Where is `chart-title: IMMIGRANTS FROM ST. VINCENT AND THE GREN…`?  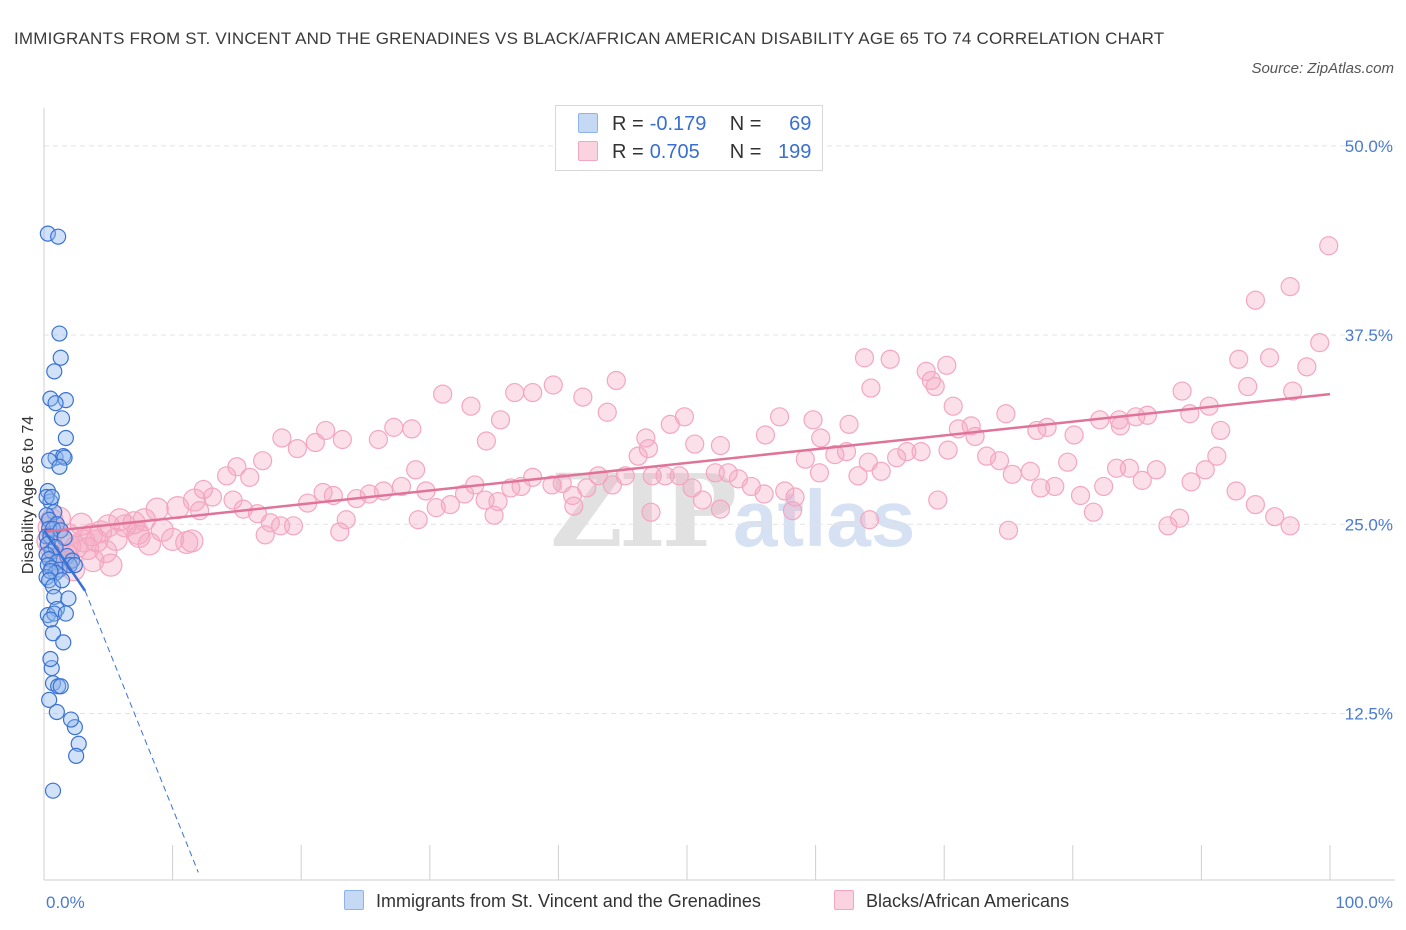 chart-title: IMMIGRANTS FROM ST. VINCENT AND THE GREN… is located at coordinates (589, 38).